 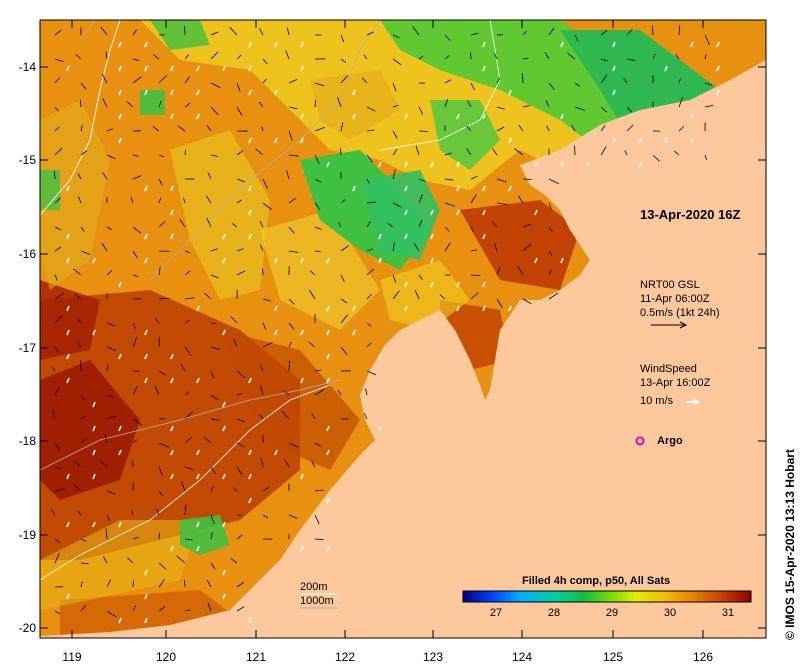 What do you see at coordinates (668, 369) in the screenshot?
I see `wind-layer-name: WindSpeed` at bounding box center [668, 369].